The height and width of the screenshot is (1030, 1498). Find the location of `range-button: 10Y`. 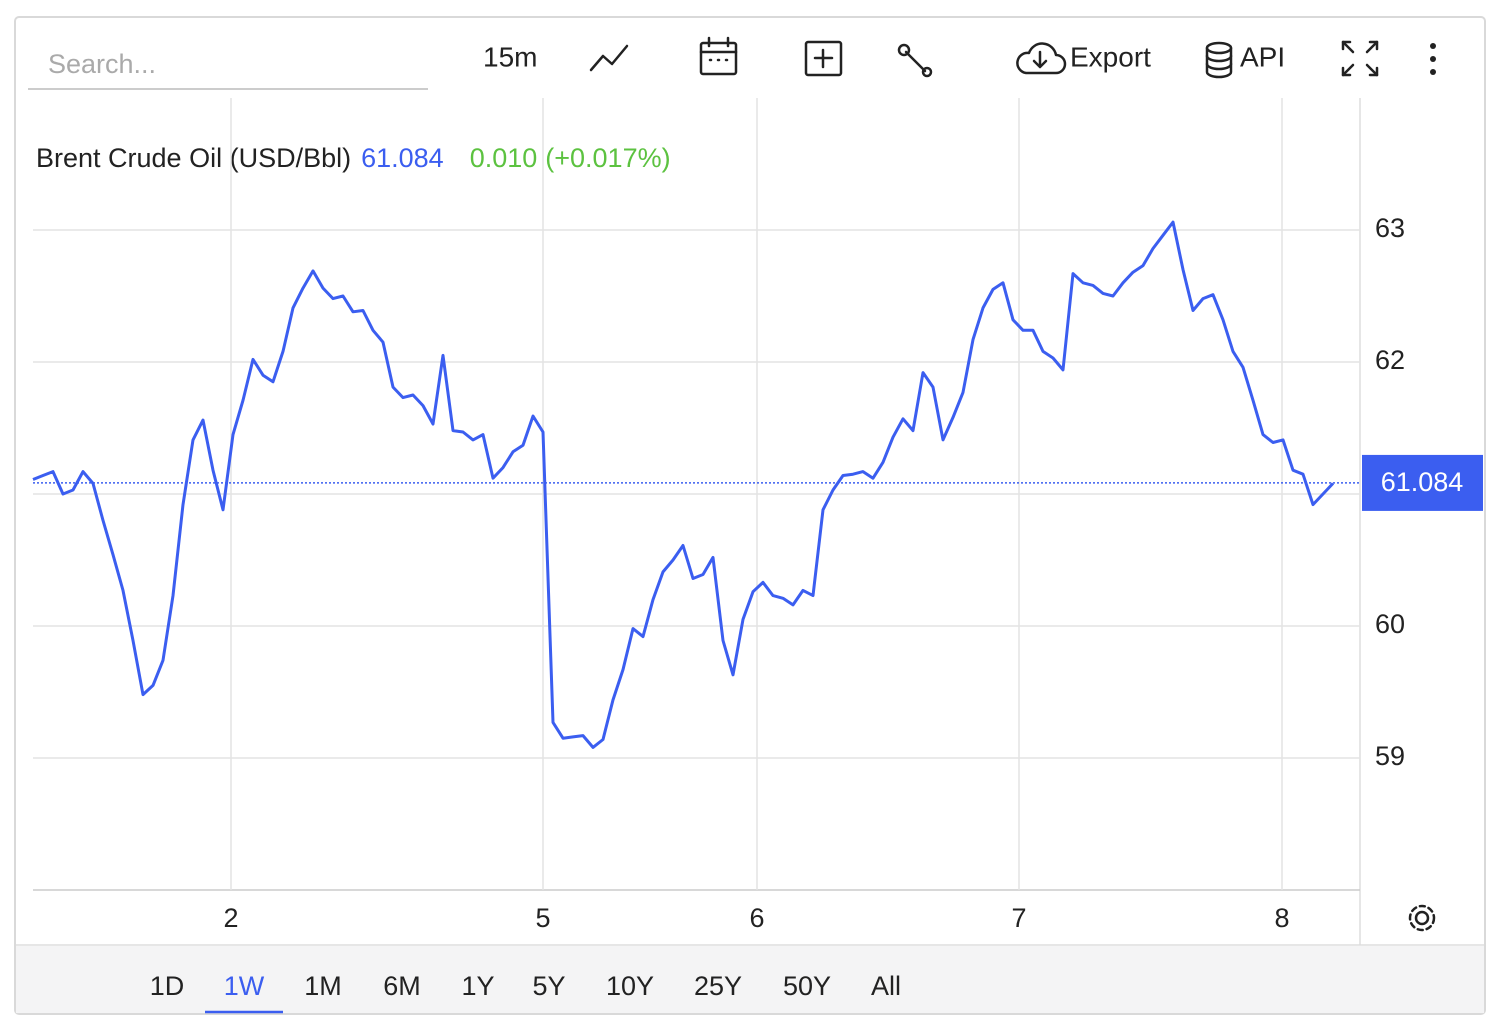

range-button: 10Y is located at coordinates (630, 986).